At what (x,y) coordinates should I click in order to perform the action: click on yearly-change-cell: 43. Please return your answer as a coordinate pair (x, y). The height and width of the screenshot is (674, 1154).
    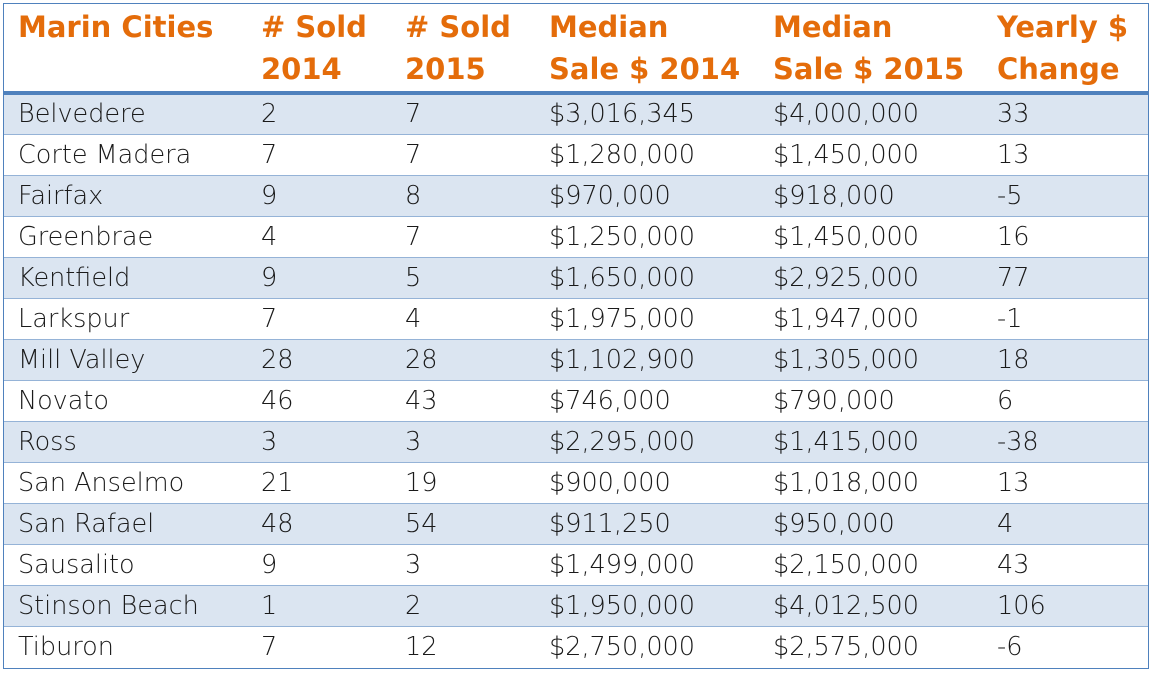
    Looking at the image, I should click on (1065, 564).